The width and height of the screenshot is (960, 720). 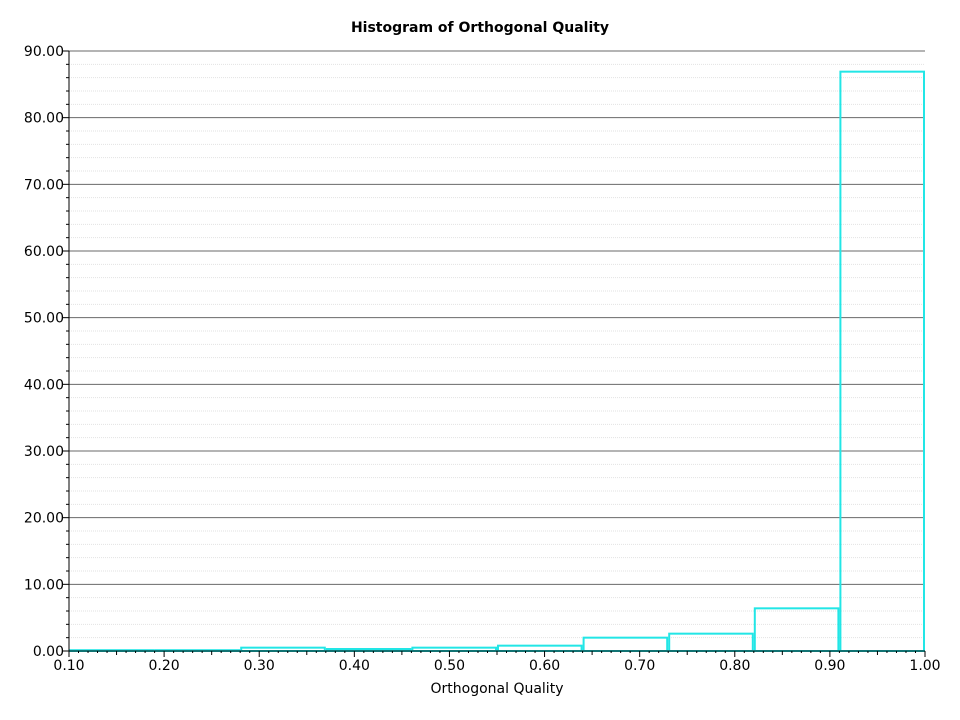 What do you see at coordinates (829, 666) in the screenshot?
I see `x-tick-label: 0.90` at bounding box center [829, 666].